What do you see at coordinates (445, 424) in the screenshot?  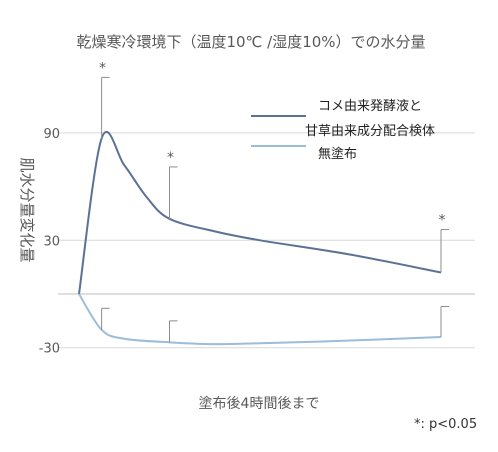 I see `footnote: *: p<0.05` at bounding box center [445, 424].